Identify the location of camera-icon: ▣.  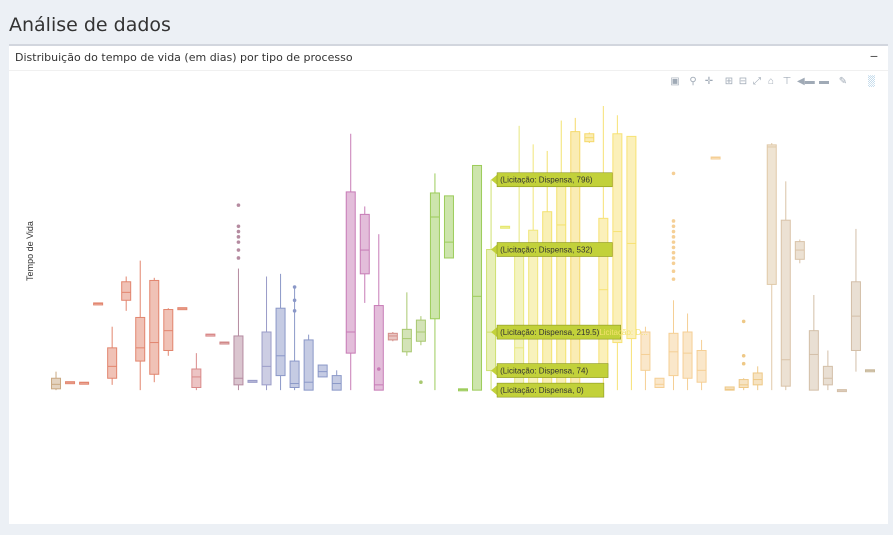
(675, 81).